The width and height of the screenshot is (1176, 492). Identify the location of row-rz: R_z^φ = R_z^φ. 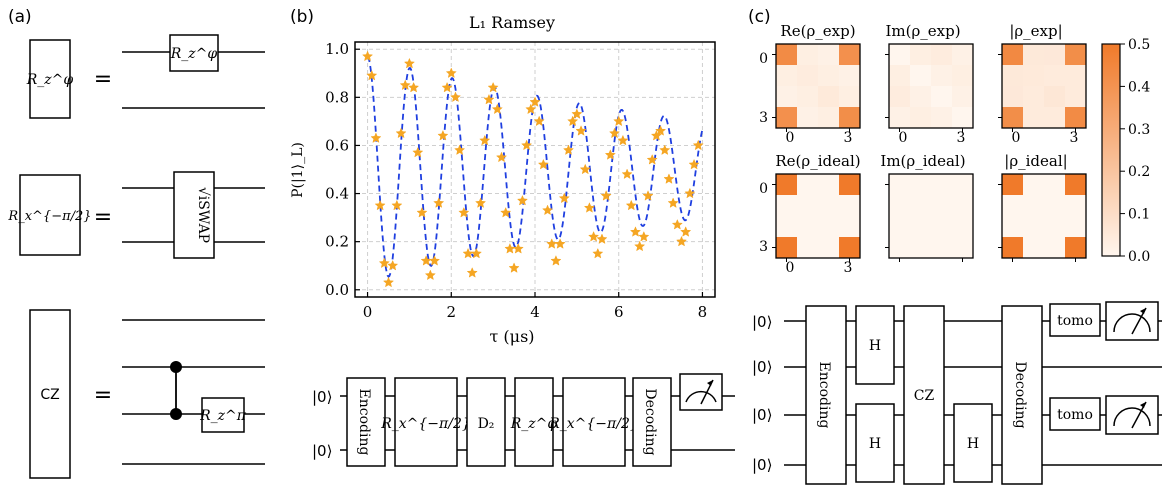
(145, 76).